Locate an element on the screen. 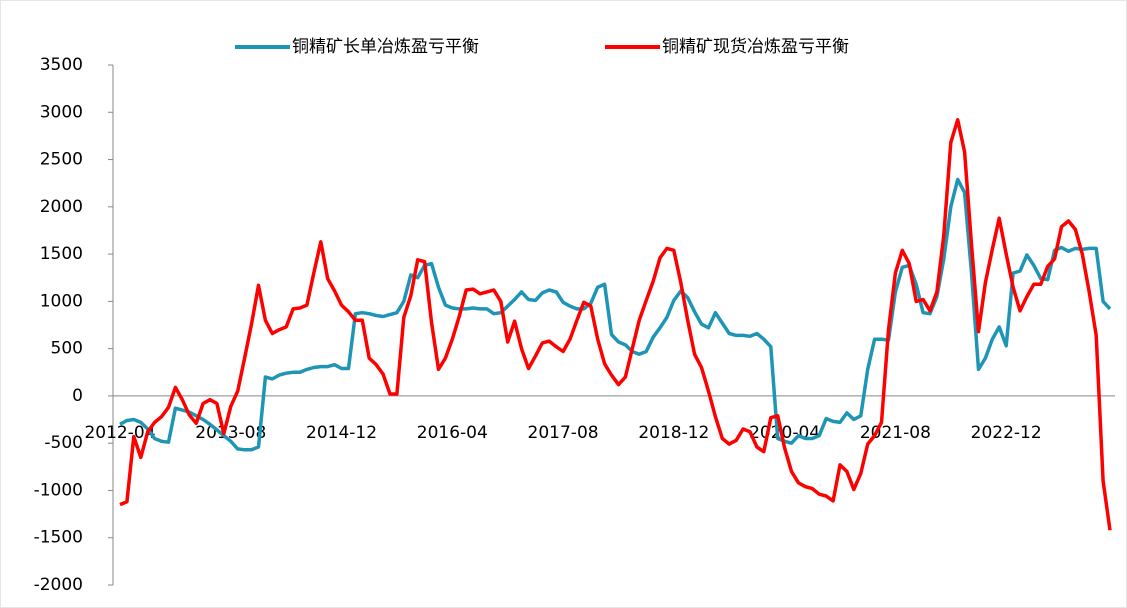 This screenshot has height=608, width=1127. y-tick-label: 3000 is located at coordinates (61, 112).